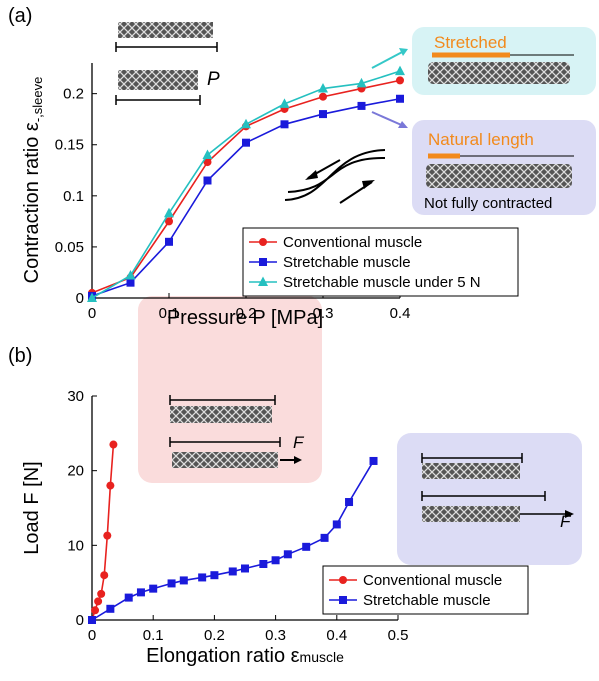 This screenshot has width=599, height=681. I want to click on y-axis-label-main: Load F [N], so click(32, 507).